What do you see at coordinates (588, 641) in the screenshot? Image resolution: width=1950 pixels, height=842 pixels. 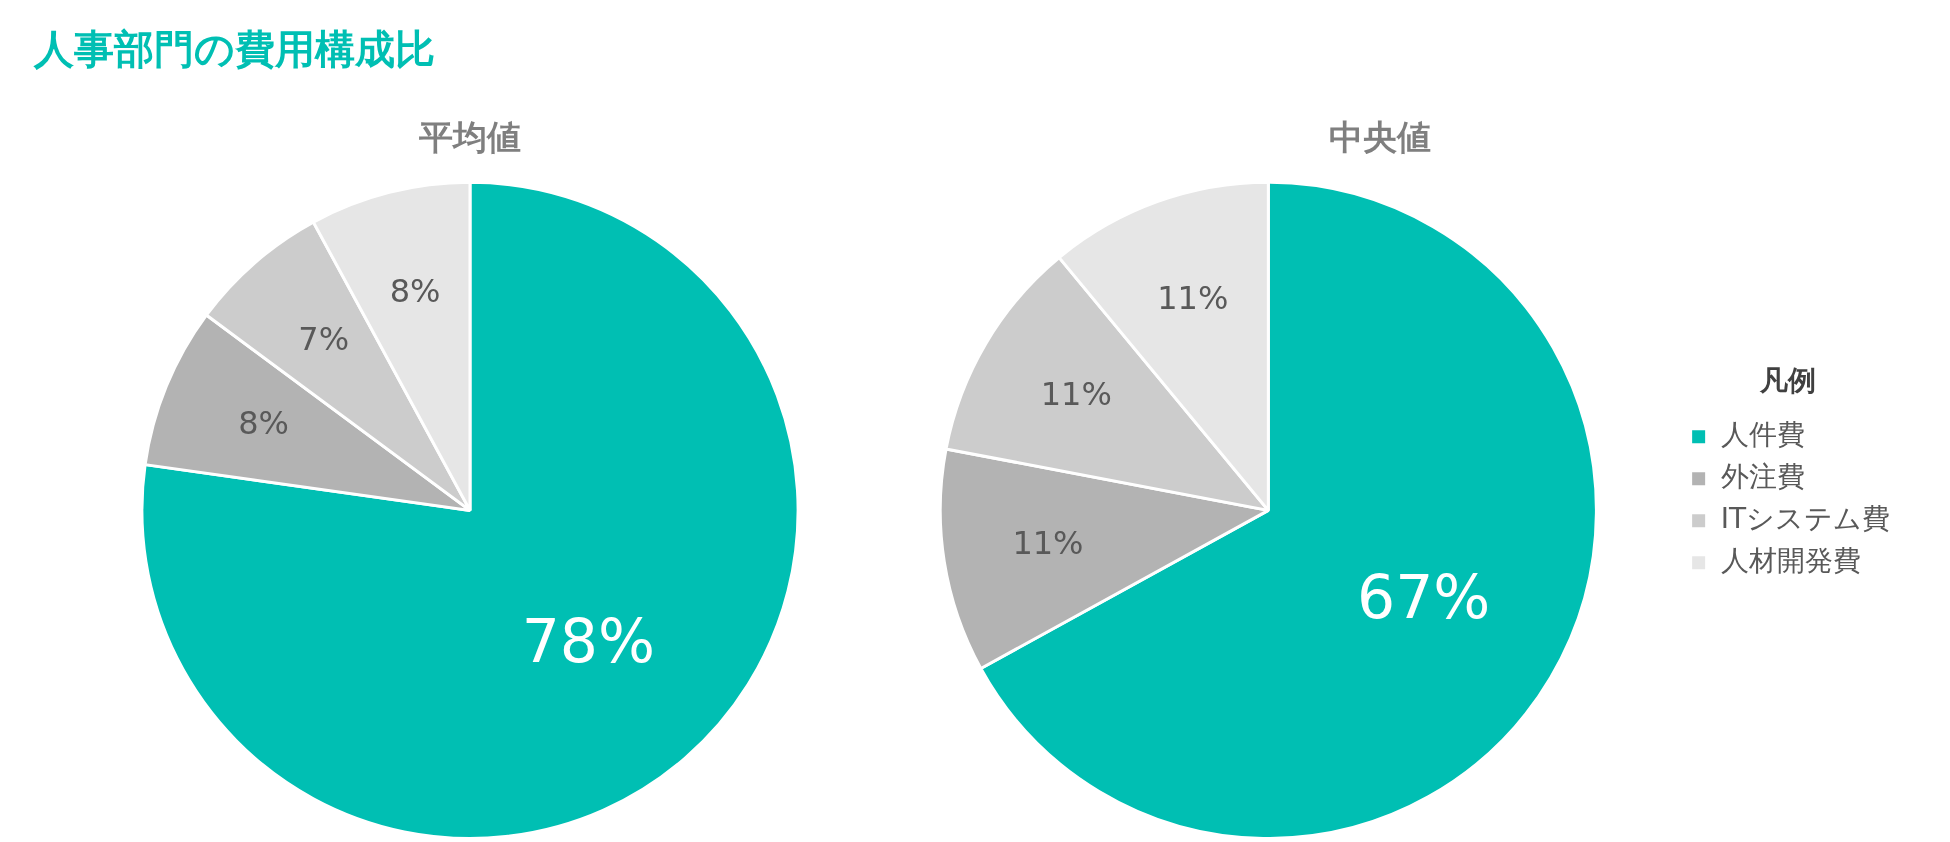 I see `data-label: 78%` at bounding box center [588, 641].